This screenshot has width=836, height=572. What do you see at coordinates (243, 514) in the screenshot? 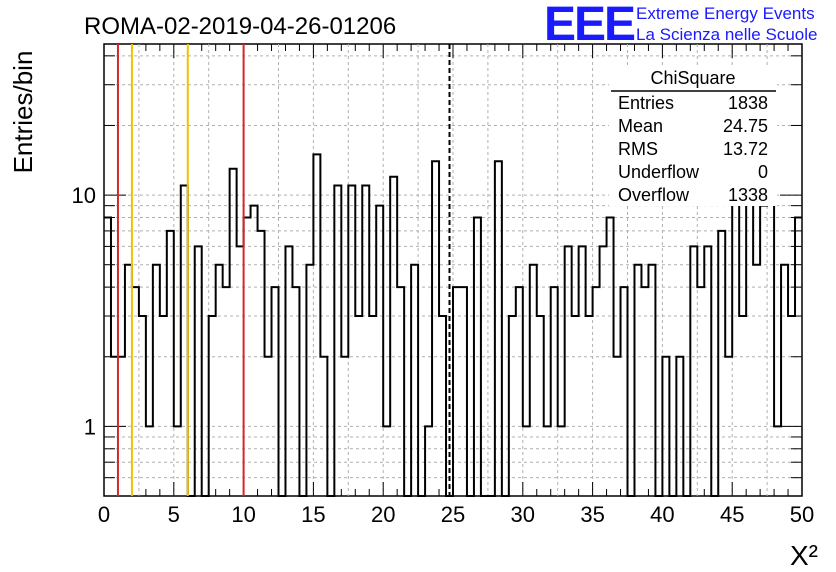
I see `x-tick-label: 10` at bounding box center [243, 514].